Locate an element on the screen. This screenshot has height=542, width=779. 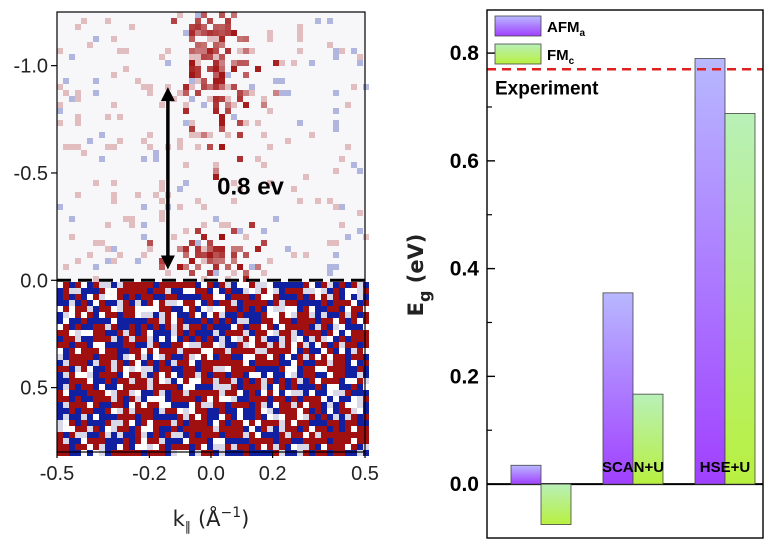
bar-y-ticks: 0.00.20.40.60.8 is located at coordinates (472, 269).